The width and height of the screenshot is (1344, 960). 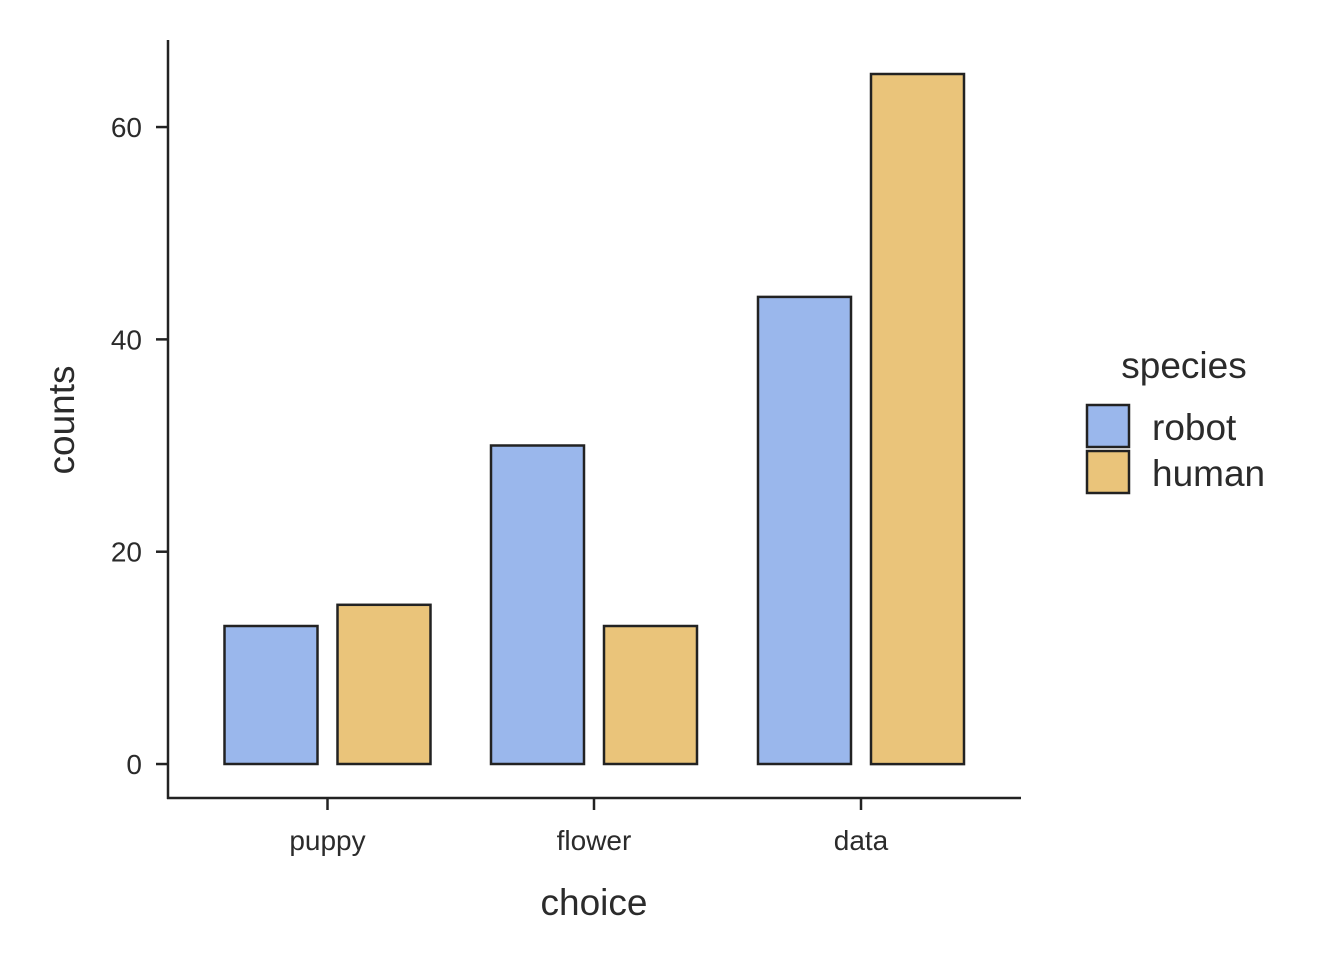 I want to click on y-tick-label: 20, so click(x=126, y=552).